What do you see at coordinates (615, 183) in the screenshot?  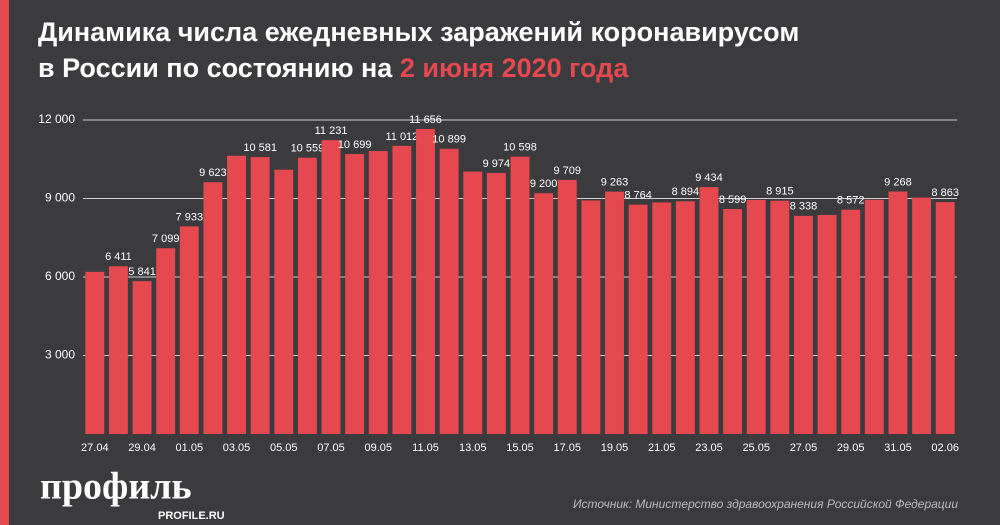 I see `value-label: 9 263` at bounding box center [615, 183].